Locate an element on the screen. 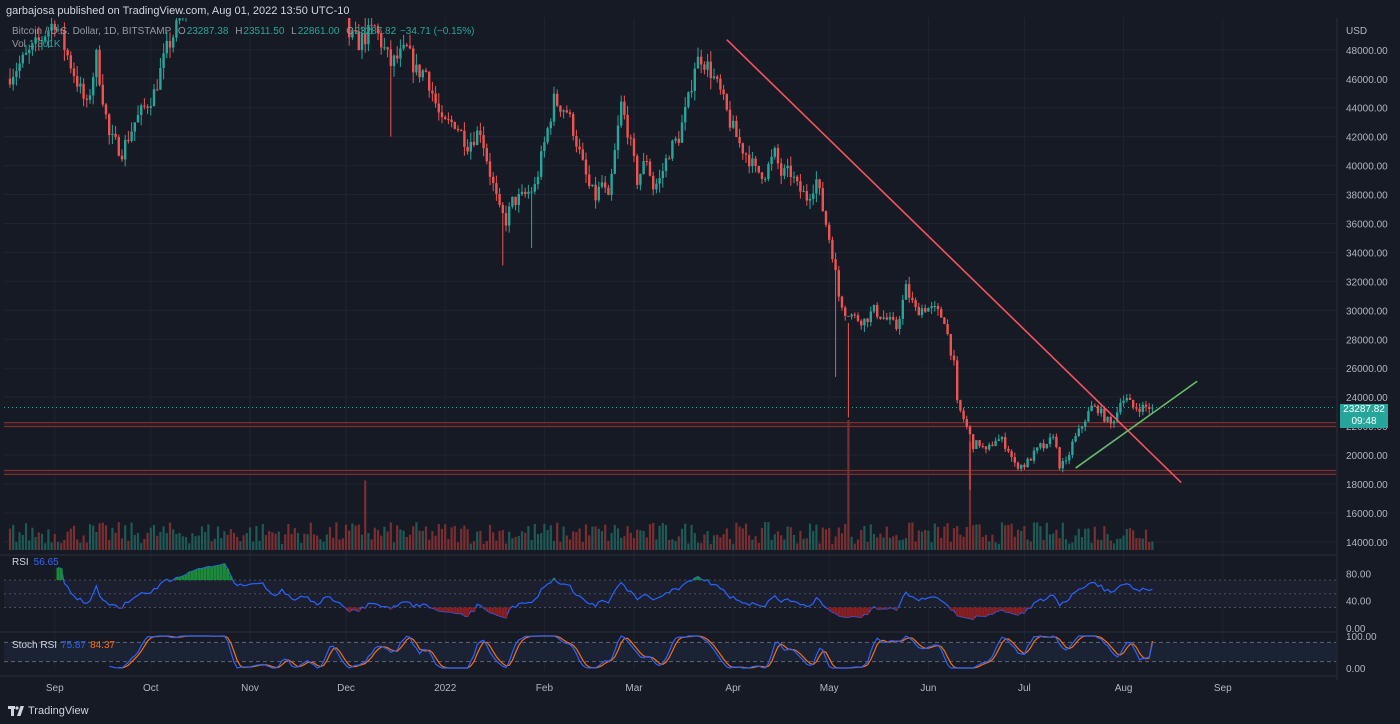 This screenshot has width=1400, height=724. price-tick-label: 42000.00 is located at coordinates (1367, 138).